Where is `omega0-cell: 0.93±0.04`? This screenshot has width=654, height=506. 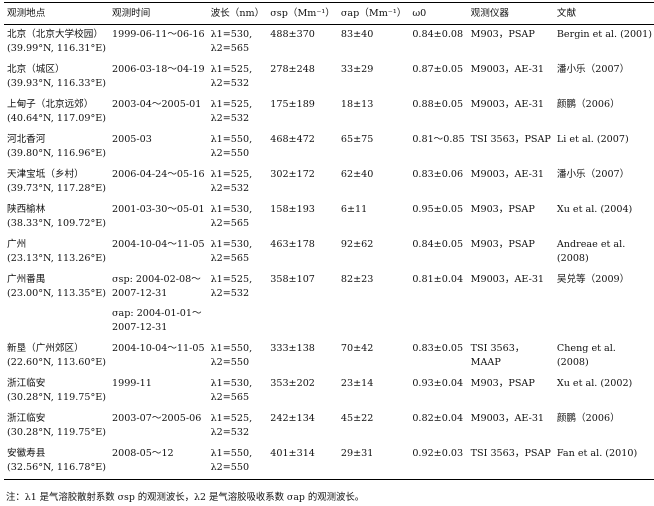 omega0-cell: 0.93±0.04 is located at coordinates (438, 391).